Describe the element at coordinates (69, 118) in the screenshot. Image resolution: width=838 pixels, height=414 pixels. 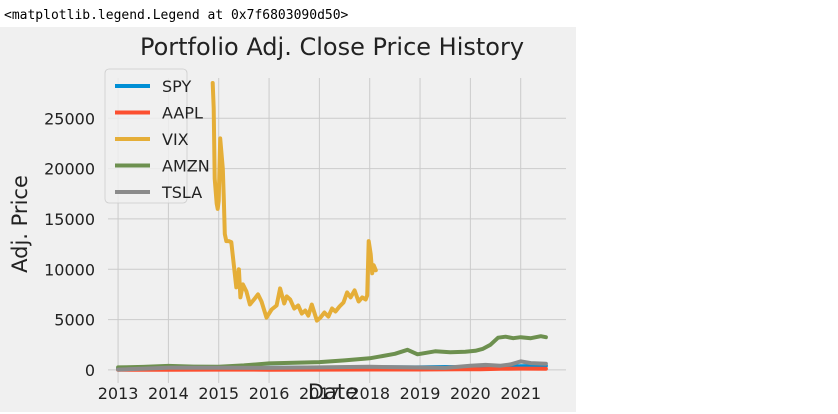
I see `y-tick-label: 25000` at that location.